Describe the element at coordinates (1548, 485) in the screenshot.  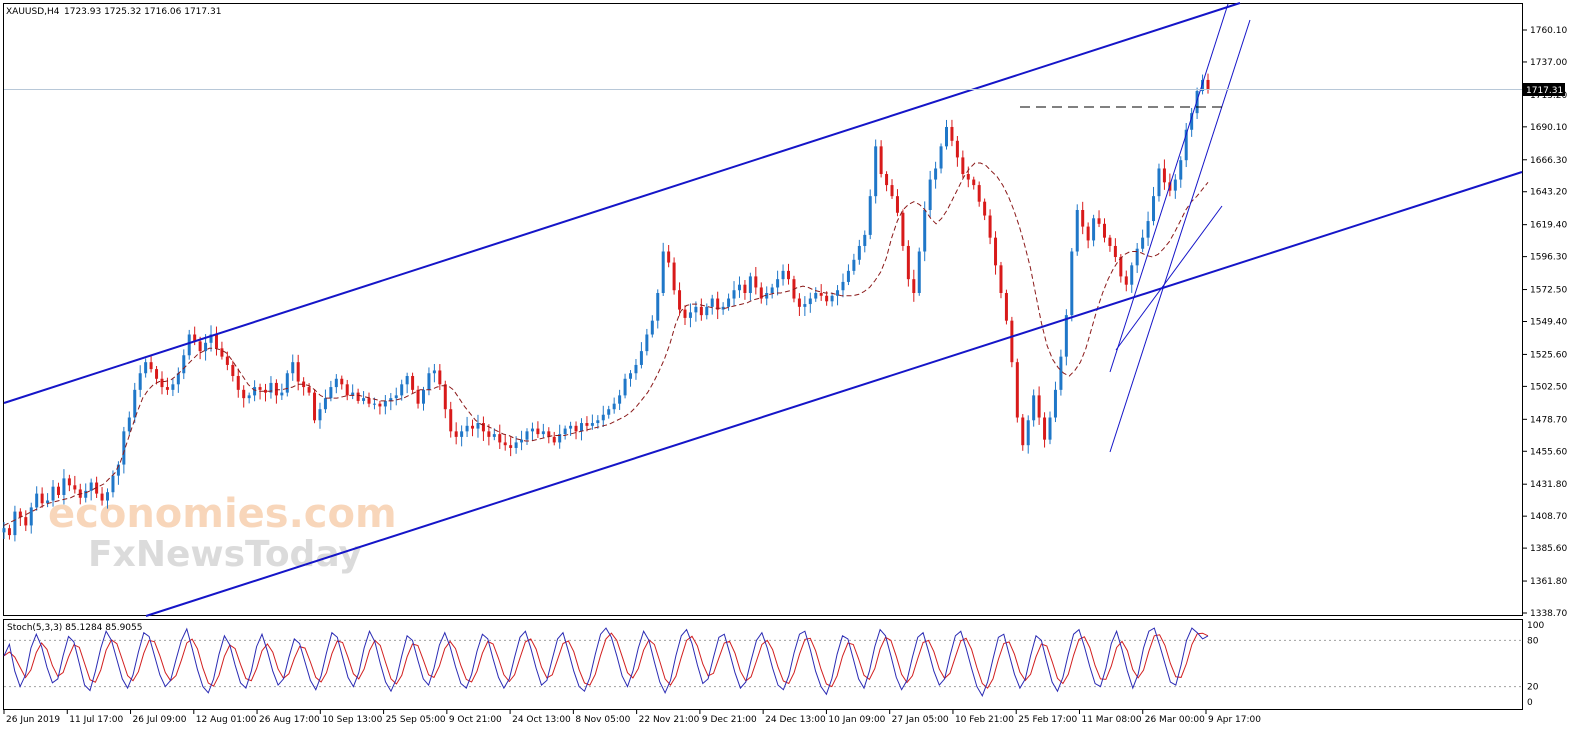
I see `price-tick-label: 1431.80` at that location.